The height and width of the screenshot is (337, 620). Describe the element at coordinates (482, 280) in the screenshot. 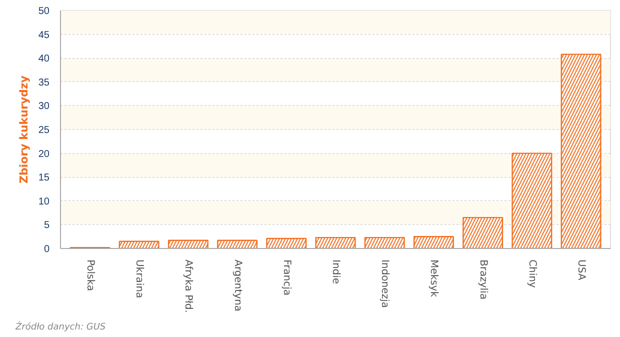

I see `x-tick-label: Brazylia` at that location.